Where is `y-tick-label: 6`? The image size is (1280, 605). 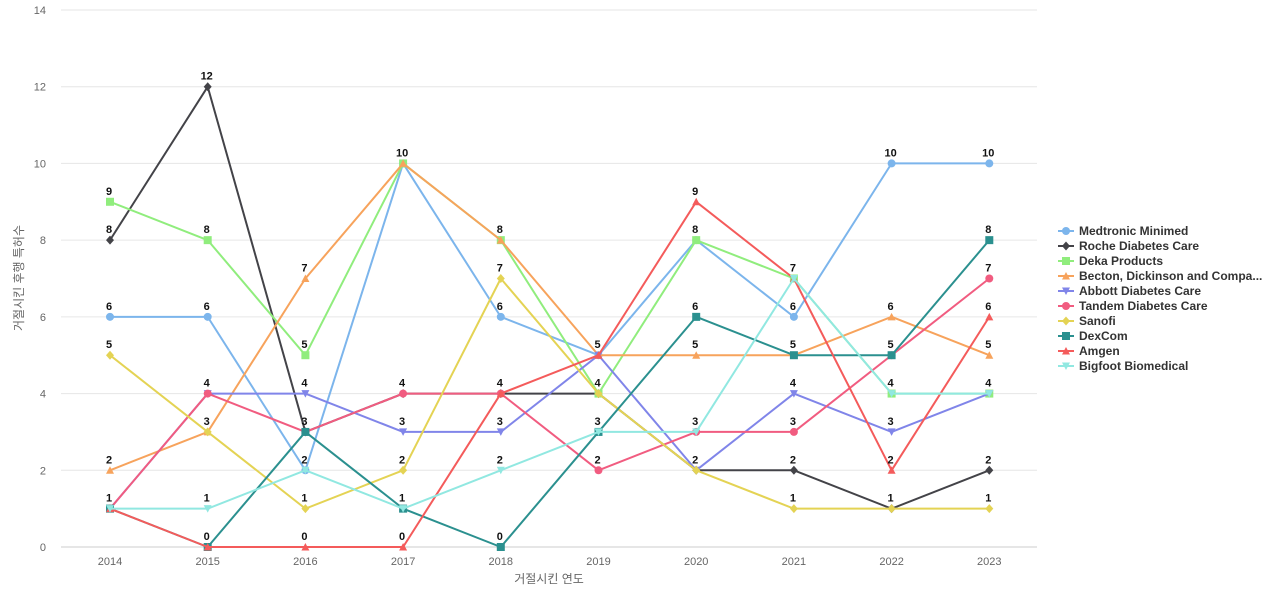 y-tick-label: 6 is located at coordinates (43, 318).